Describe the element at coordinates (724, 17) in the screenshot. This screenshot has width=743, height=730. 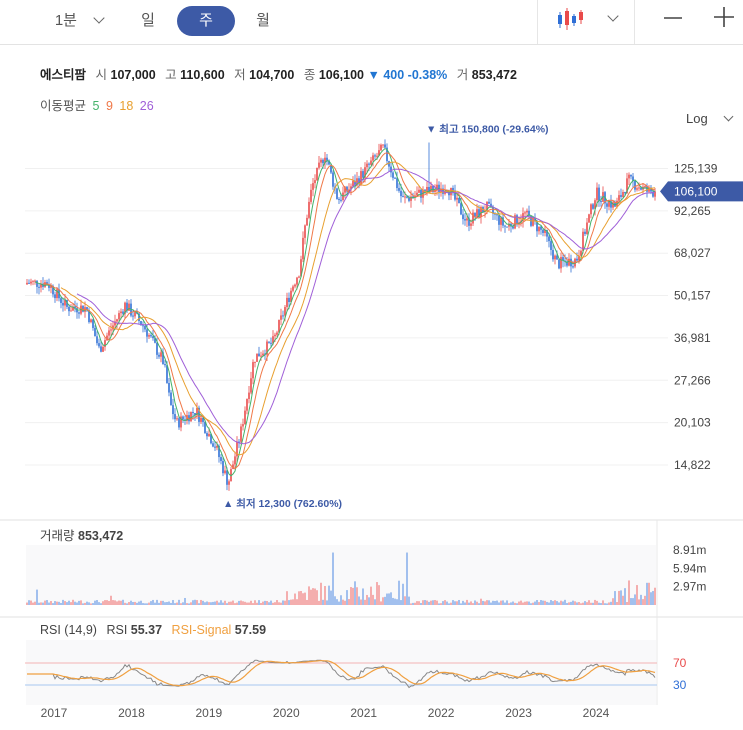
I see `zoom-in-icon` at that location.